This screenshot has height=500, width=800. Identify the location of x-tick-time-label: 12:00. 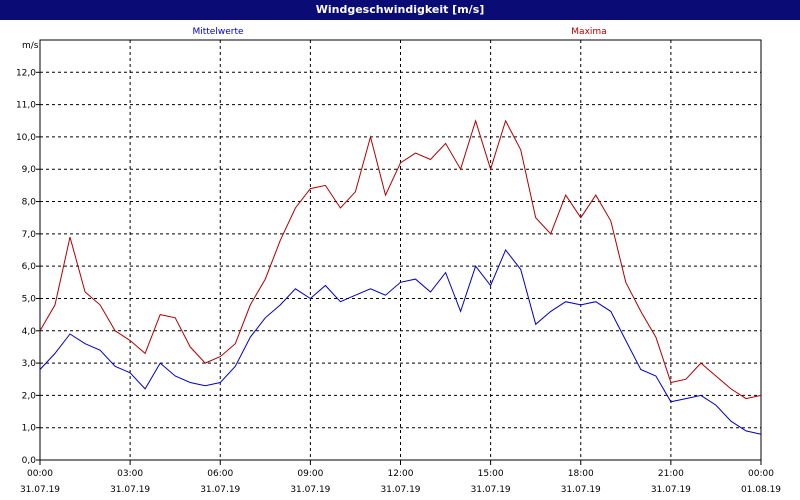
(401, 474).